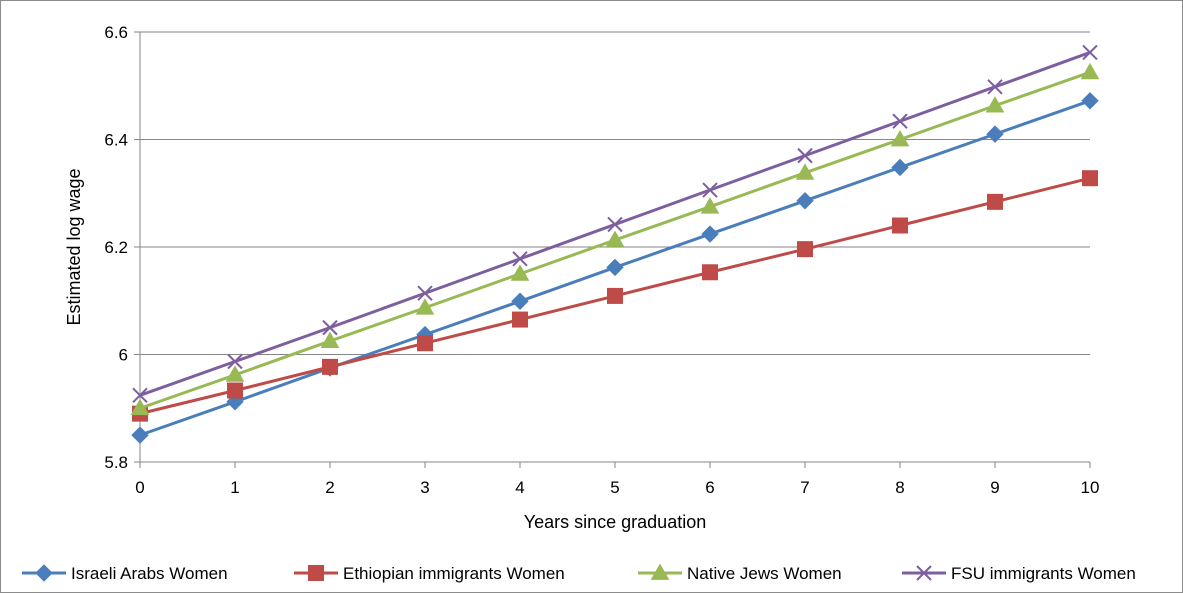  What do you see at coordinates (139, 487) in the screenshot?
I see `x-tick-label: 0` at bounding box center [139, 487].